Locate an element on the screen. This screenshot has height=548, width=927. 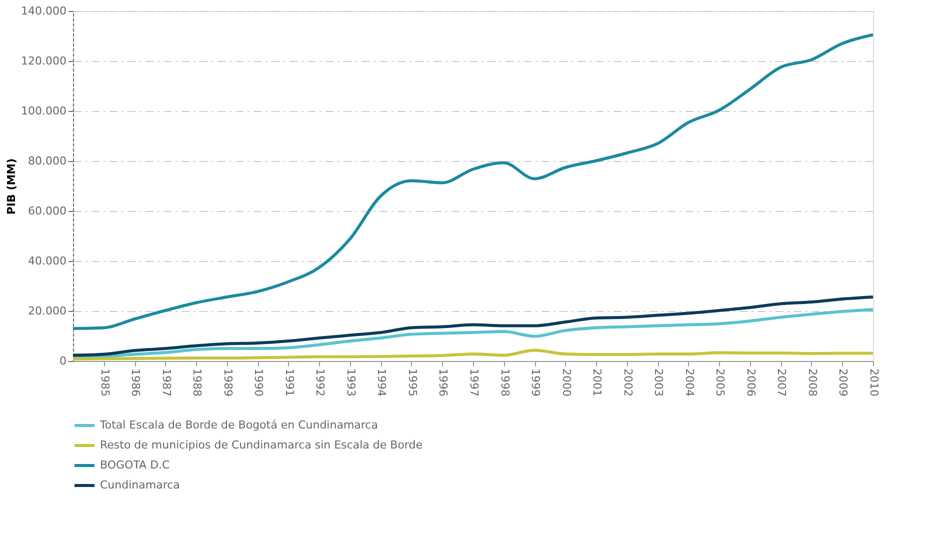
x-tick-label: 2001 is located at coordinates (597, 382).